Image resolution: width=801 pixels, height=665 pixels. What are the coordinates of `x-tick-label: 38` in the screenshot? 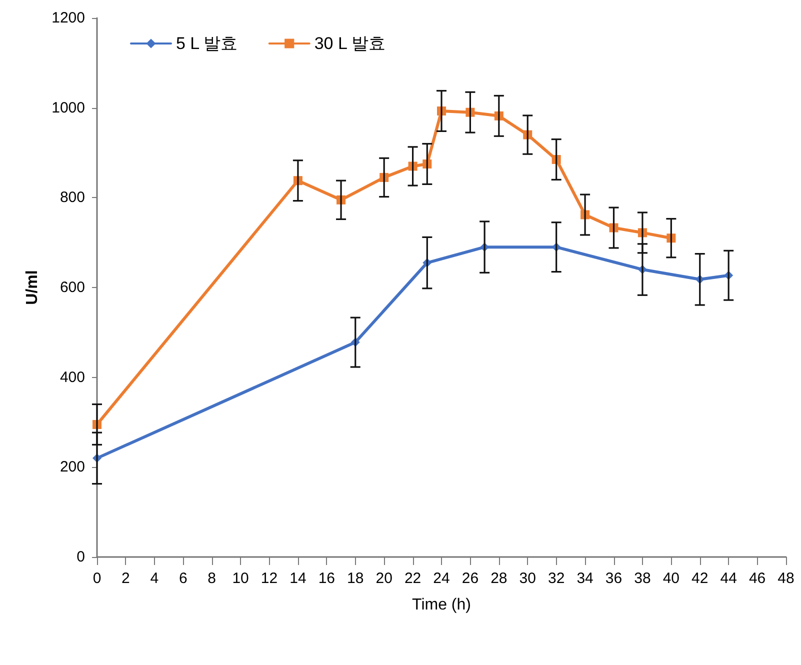 It's located at (642, 578).